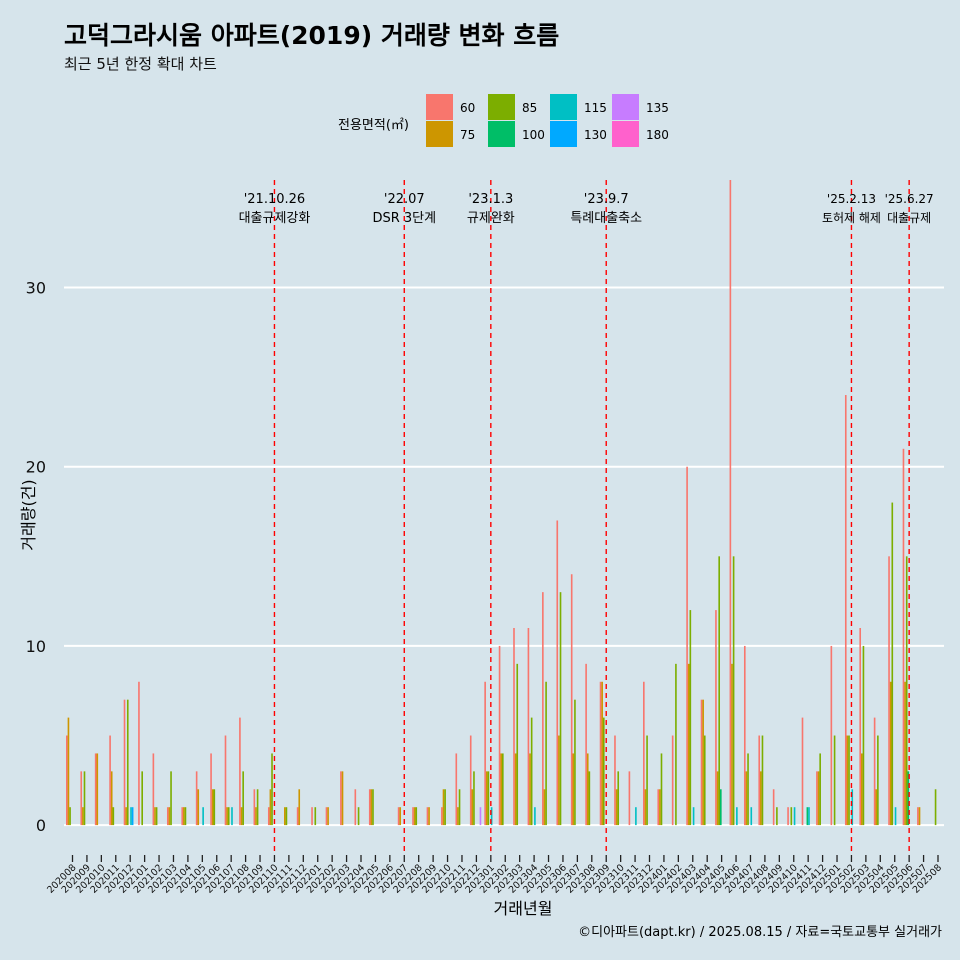 This screenshot has width=960, height=960. What do you see at coordinates (606, 199) in the screenshot?
I see `event-date: '23.9.7` at bounding box center [606, 199].